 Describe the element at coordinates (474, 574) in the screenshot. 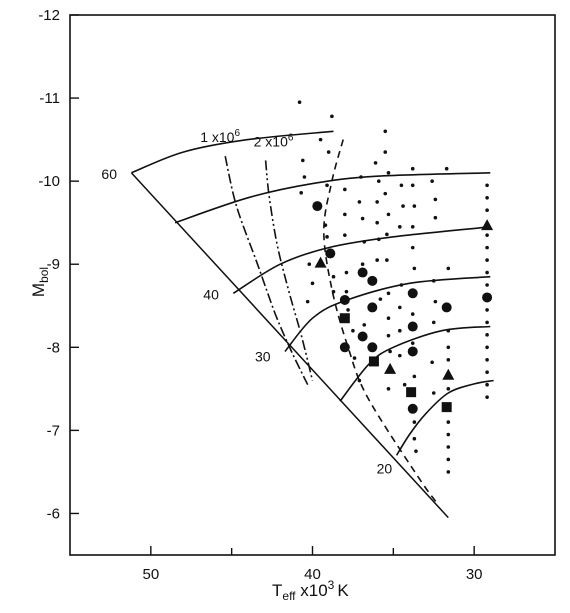

I see `x-tick-label: 30` at that location.